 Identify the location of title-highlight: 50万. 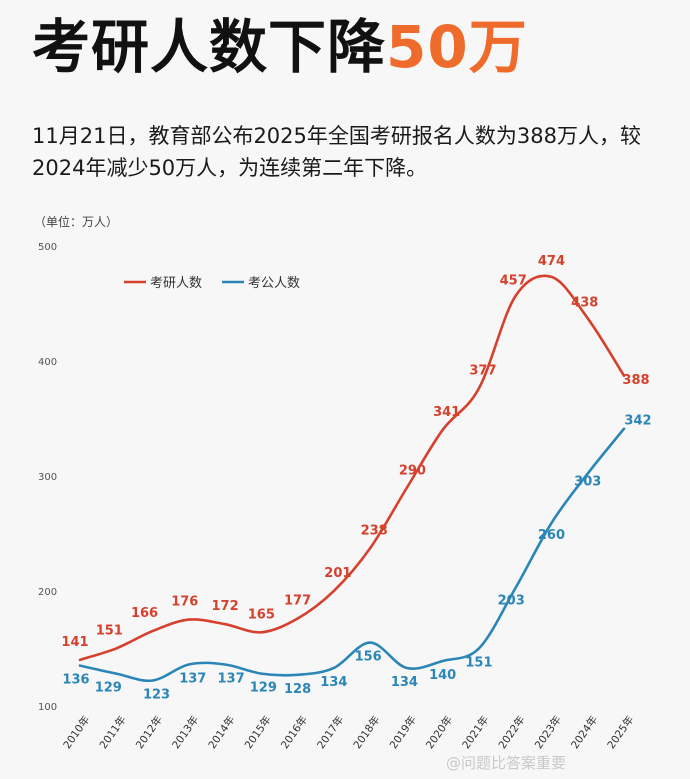
(457, 47).